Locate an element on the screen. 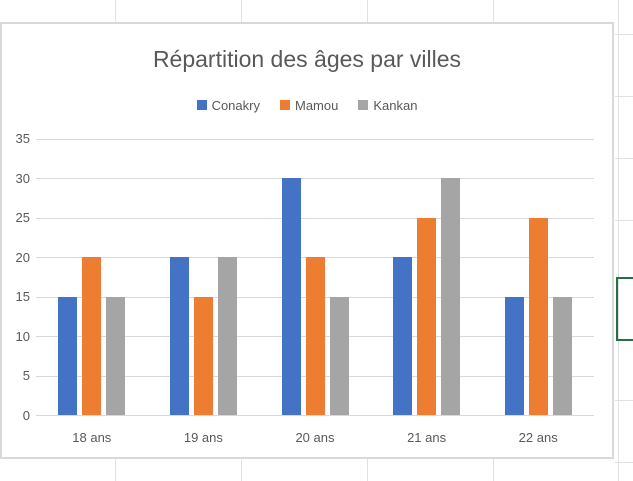 The width and height of the screenshot is (633, 481). bar-kankan-20-ans is located at coordinates (339, 355).